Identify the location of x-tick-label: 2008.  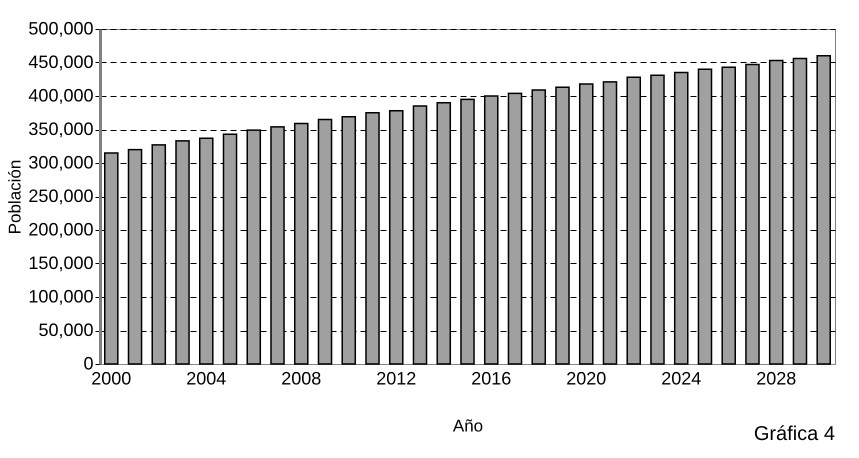
(301, 378).